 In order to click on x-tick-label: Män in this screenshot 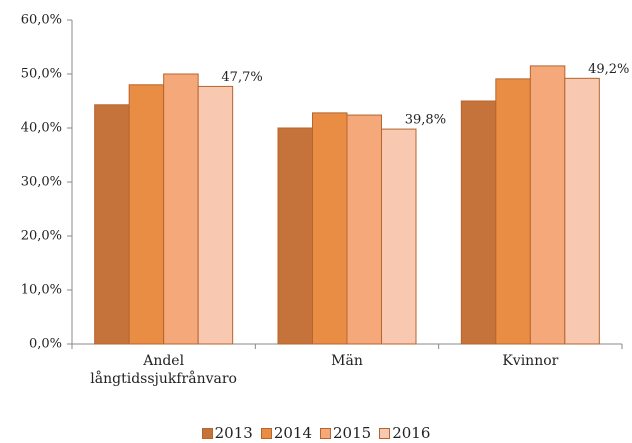, I will do `click(347, 361)`.